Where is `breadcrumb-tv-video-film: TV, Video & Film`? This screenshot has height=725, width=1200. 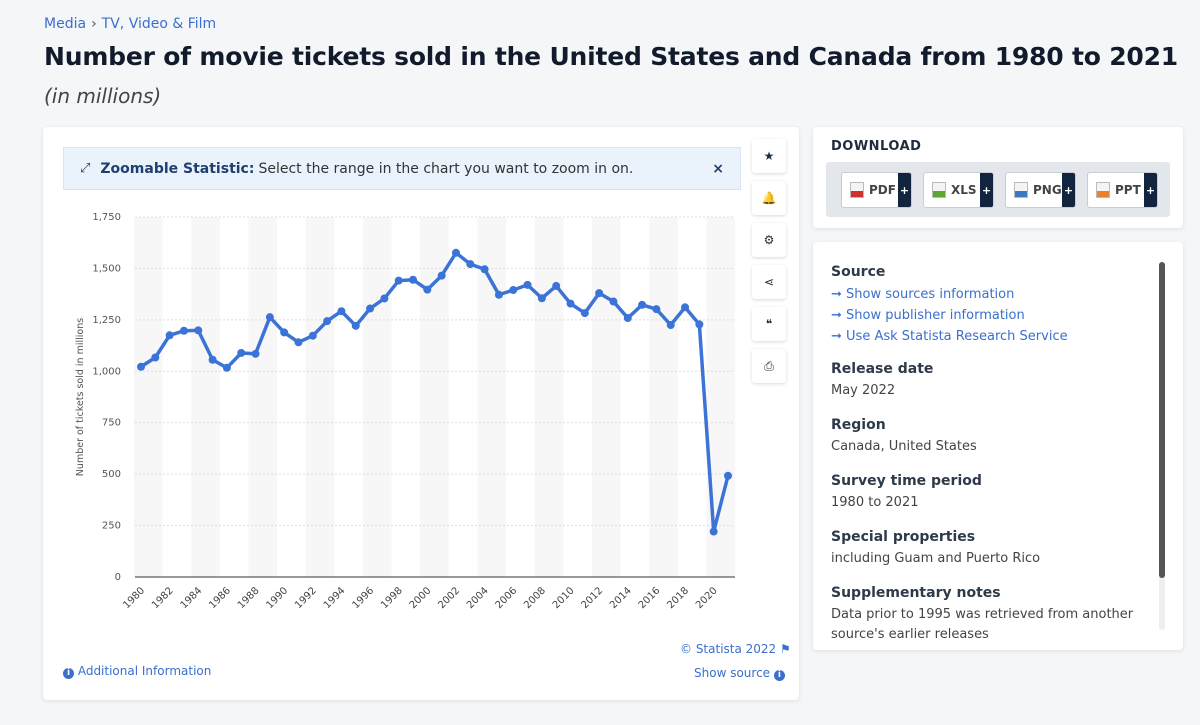
breadcrumb-tv-video-film: TV, Video & Film is located at coordinates (159, 24).